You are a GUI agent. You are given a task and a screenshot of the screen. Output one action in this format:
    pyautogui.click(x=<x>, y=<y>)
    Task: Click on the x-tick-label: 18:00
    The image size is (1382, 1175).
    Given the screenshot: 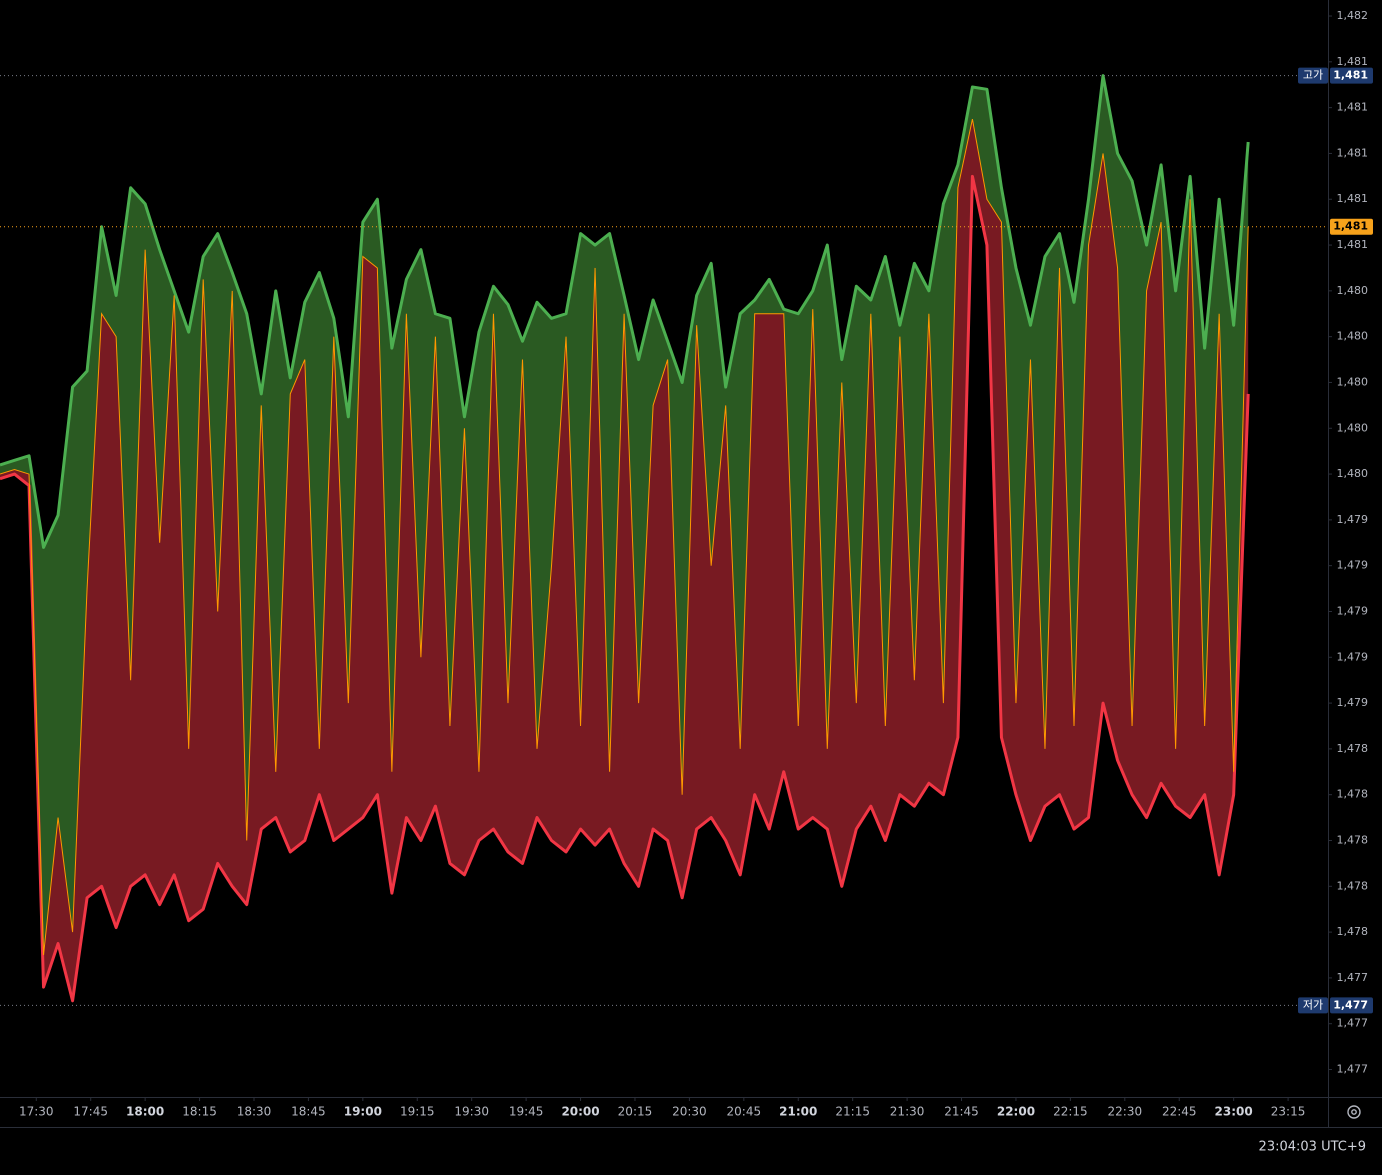 What is the action you would take?
    pyautogui.click(x=145, y=1112)
    